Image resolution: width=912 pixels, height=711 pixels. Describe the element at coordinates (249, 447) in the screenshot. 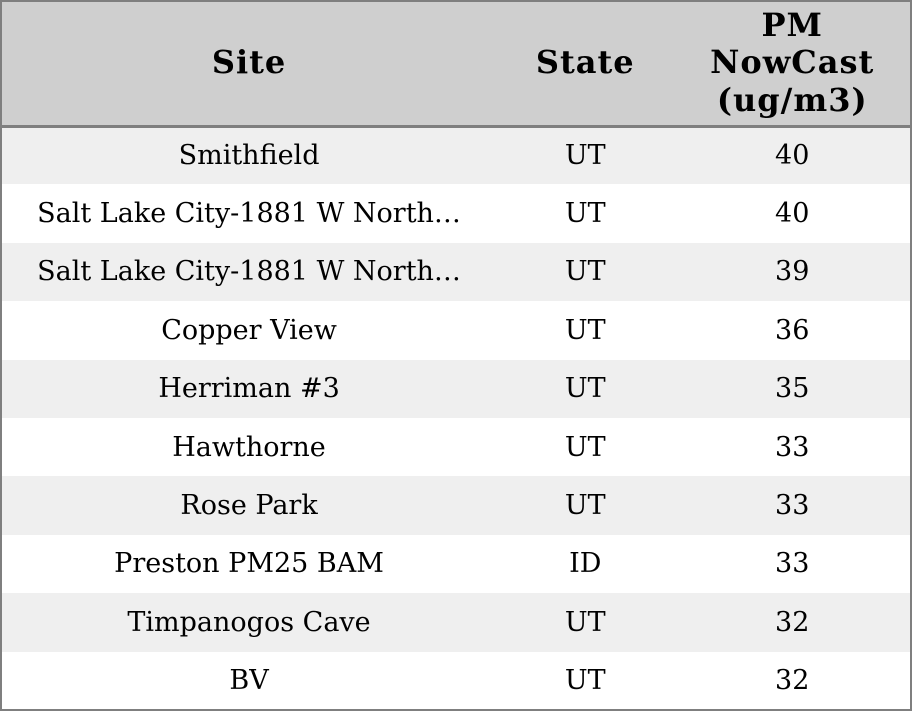

I see `site-cell: Hawthorne` at that location.